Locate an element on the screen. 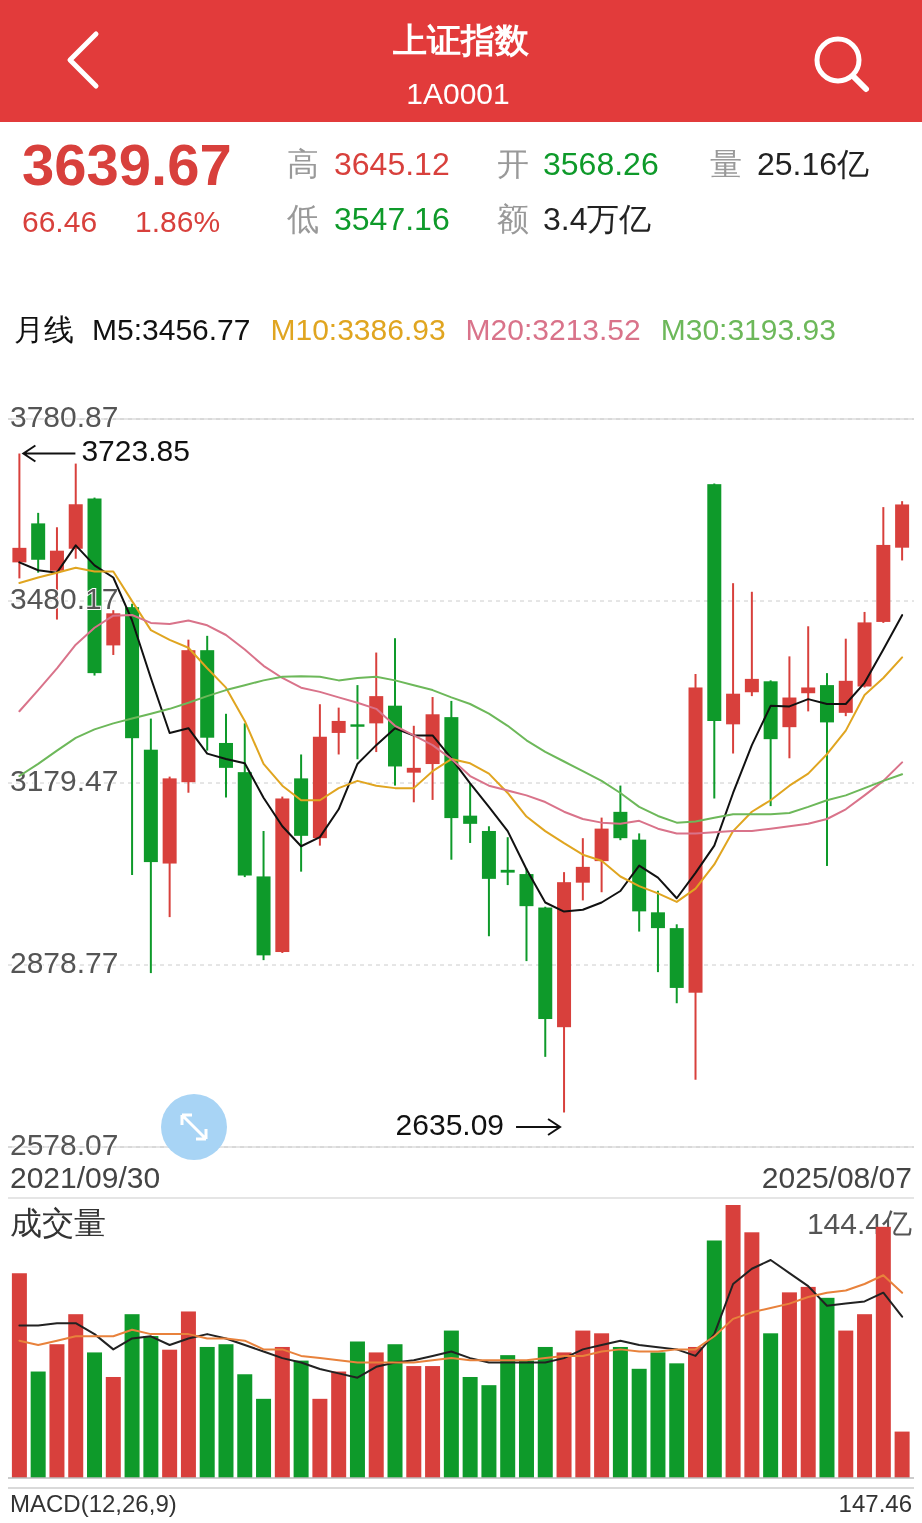 This screenshot has height=1523, width=922. y-tick-label: 2878.77 is located at coordinates (64, 962).